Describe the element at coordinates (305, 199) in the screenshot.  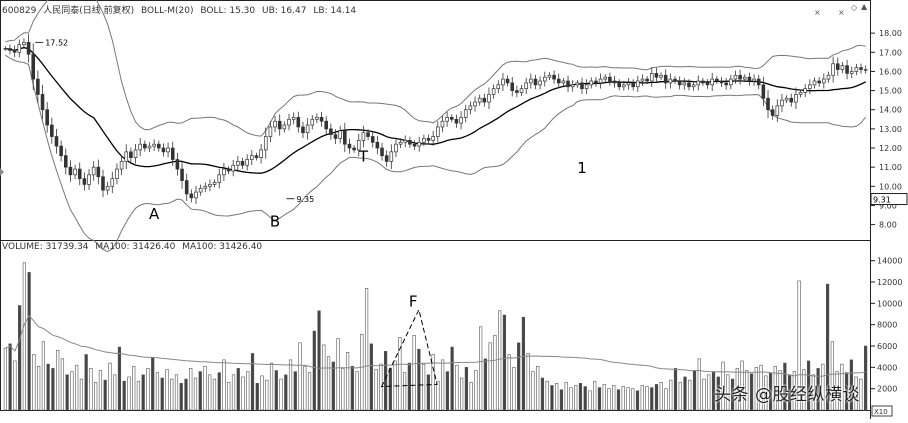
I see `low-price-label: 9.35` at that location.